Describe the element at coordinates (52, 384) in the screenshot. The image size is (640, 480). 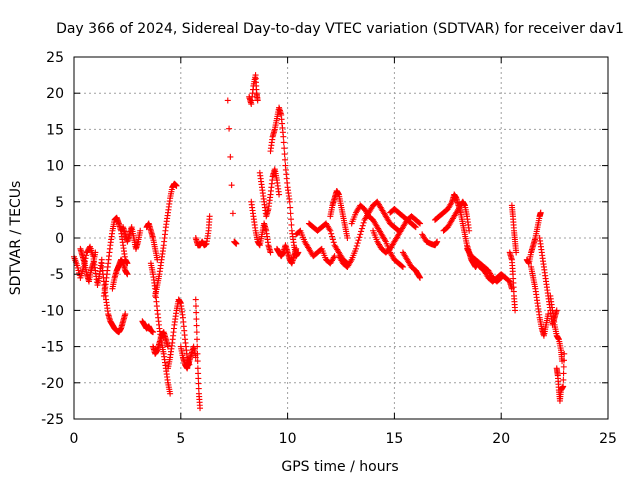
I see `y-tick-label: -20` at that location.